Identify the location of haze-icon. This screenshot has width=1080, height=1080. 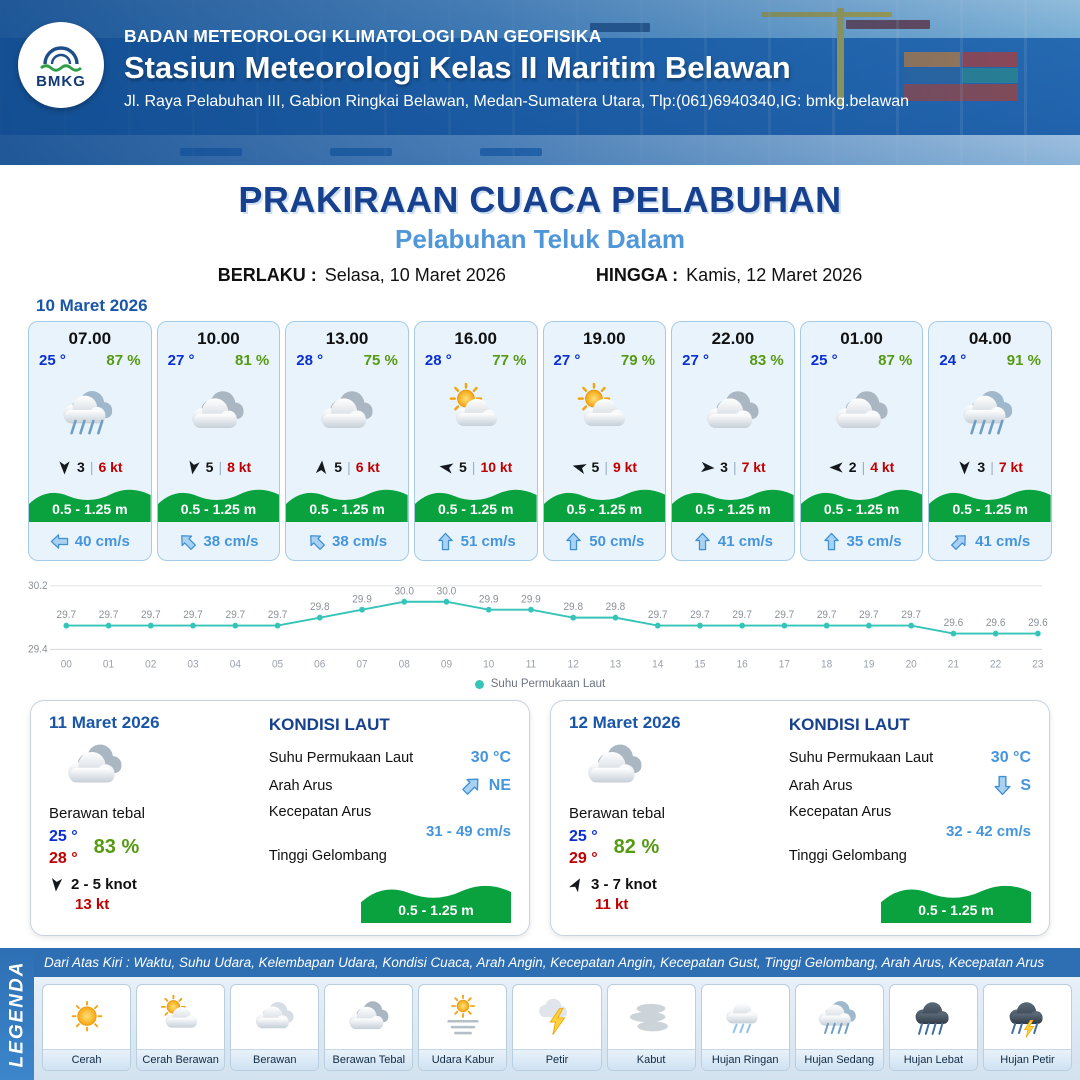
(463, 1015).